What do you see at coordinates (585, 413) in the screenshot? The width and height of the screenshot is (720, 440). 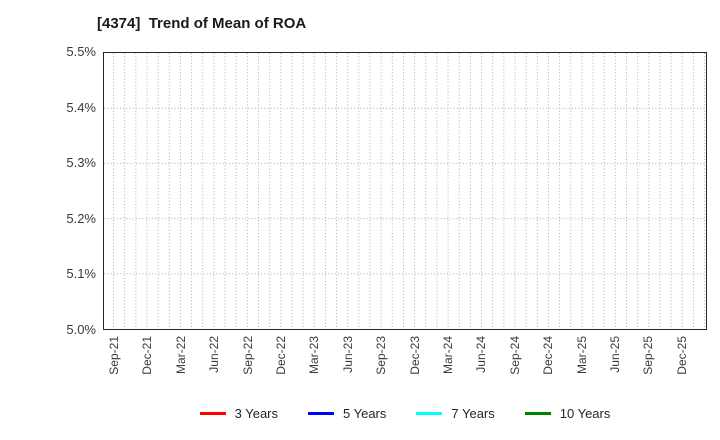 I see `legend-label: 10 Years` at bounding box center [585, 413].